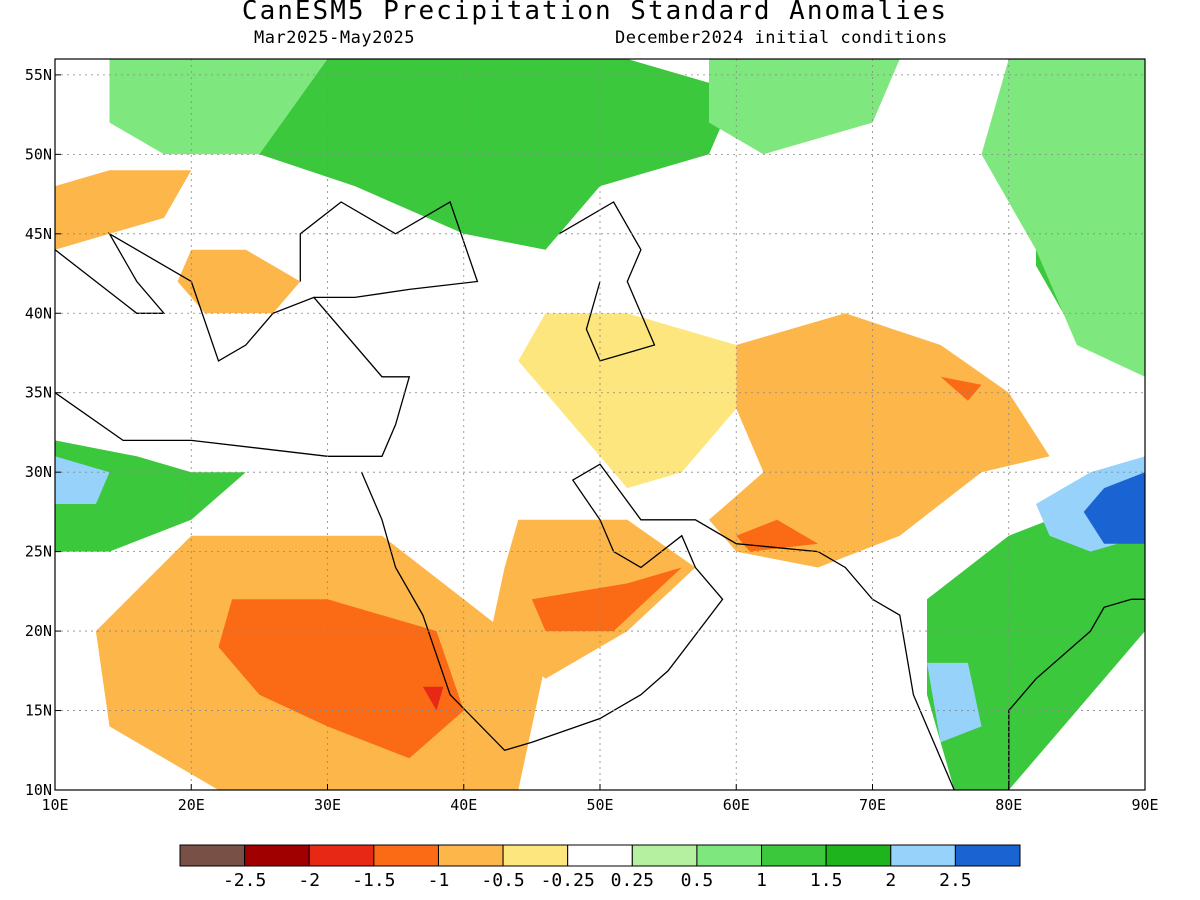 This screenshot has width=1200, height=900. I want to click on lon-tick-label: 80E, so click(1008, 805).